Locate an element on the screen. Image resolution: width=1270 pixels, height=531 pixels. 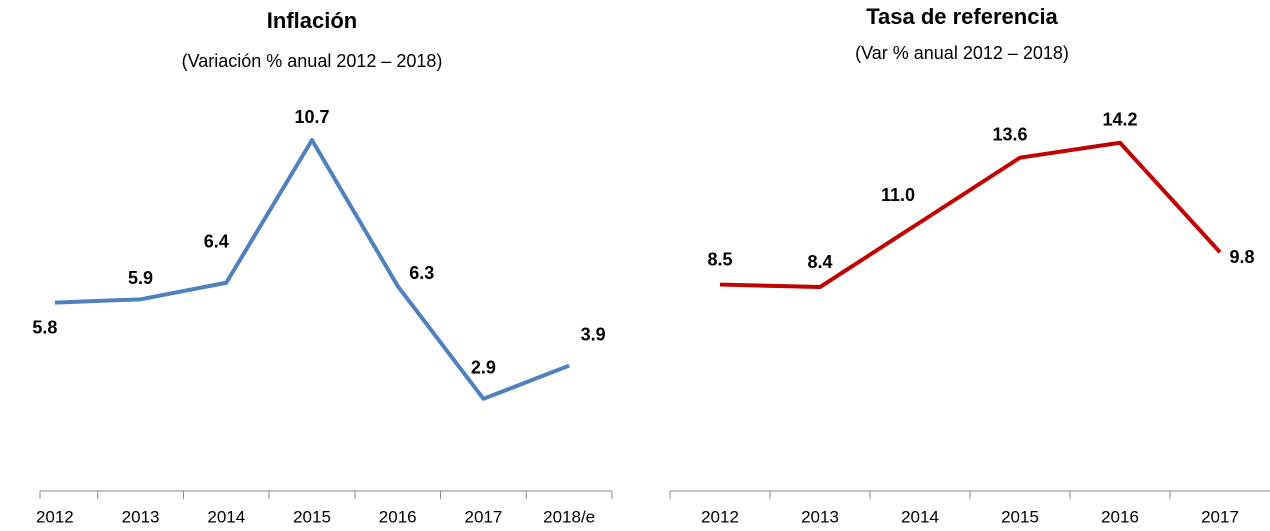
chart-title: Inflación is located at coordinates (312, 20).